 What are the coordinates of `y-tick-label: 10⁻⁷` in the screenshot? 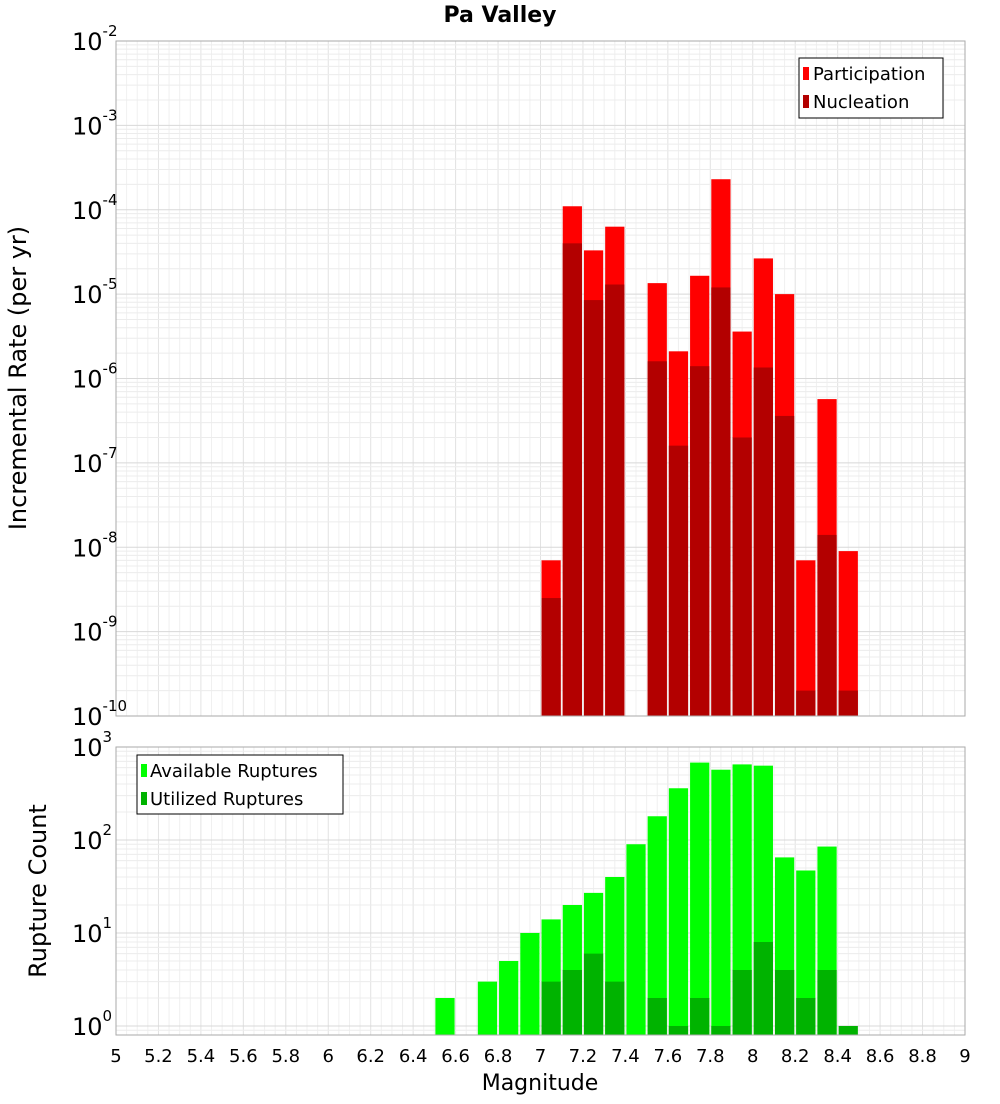 It's located at (95, 461).